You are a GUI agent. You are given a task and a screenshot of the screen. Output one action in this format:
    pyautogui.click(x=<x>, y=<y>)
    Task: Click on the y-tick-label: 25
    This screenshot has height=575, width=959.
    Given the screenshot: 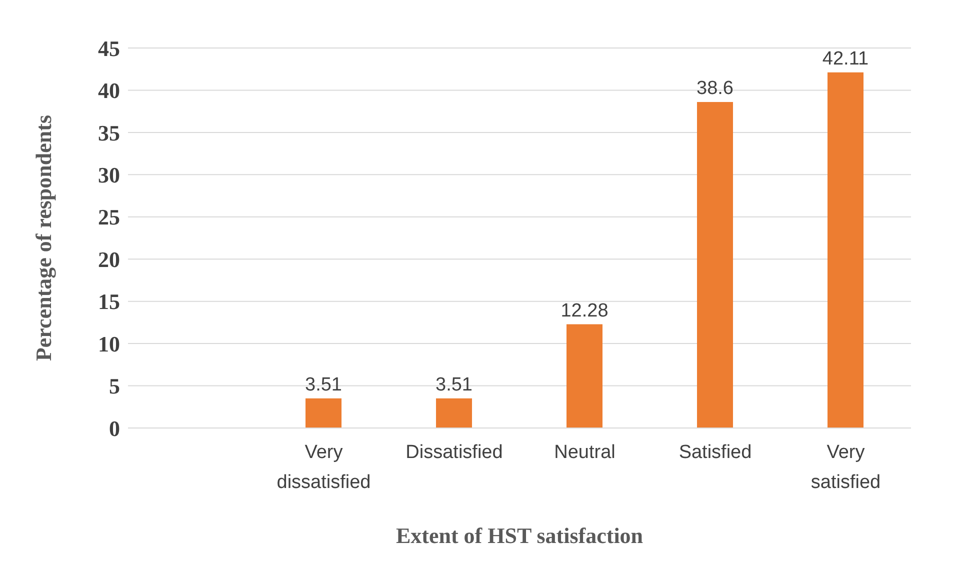 What is the action you would take?
    pyautogui.click(x=109, y=217)
    